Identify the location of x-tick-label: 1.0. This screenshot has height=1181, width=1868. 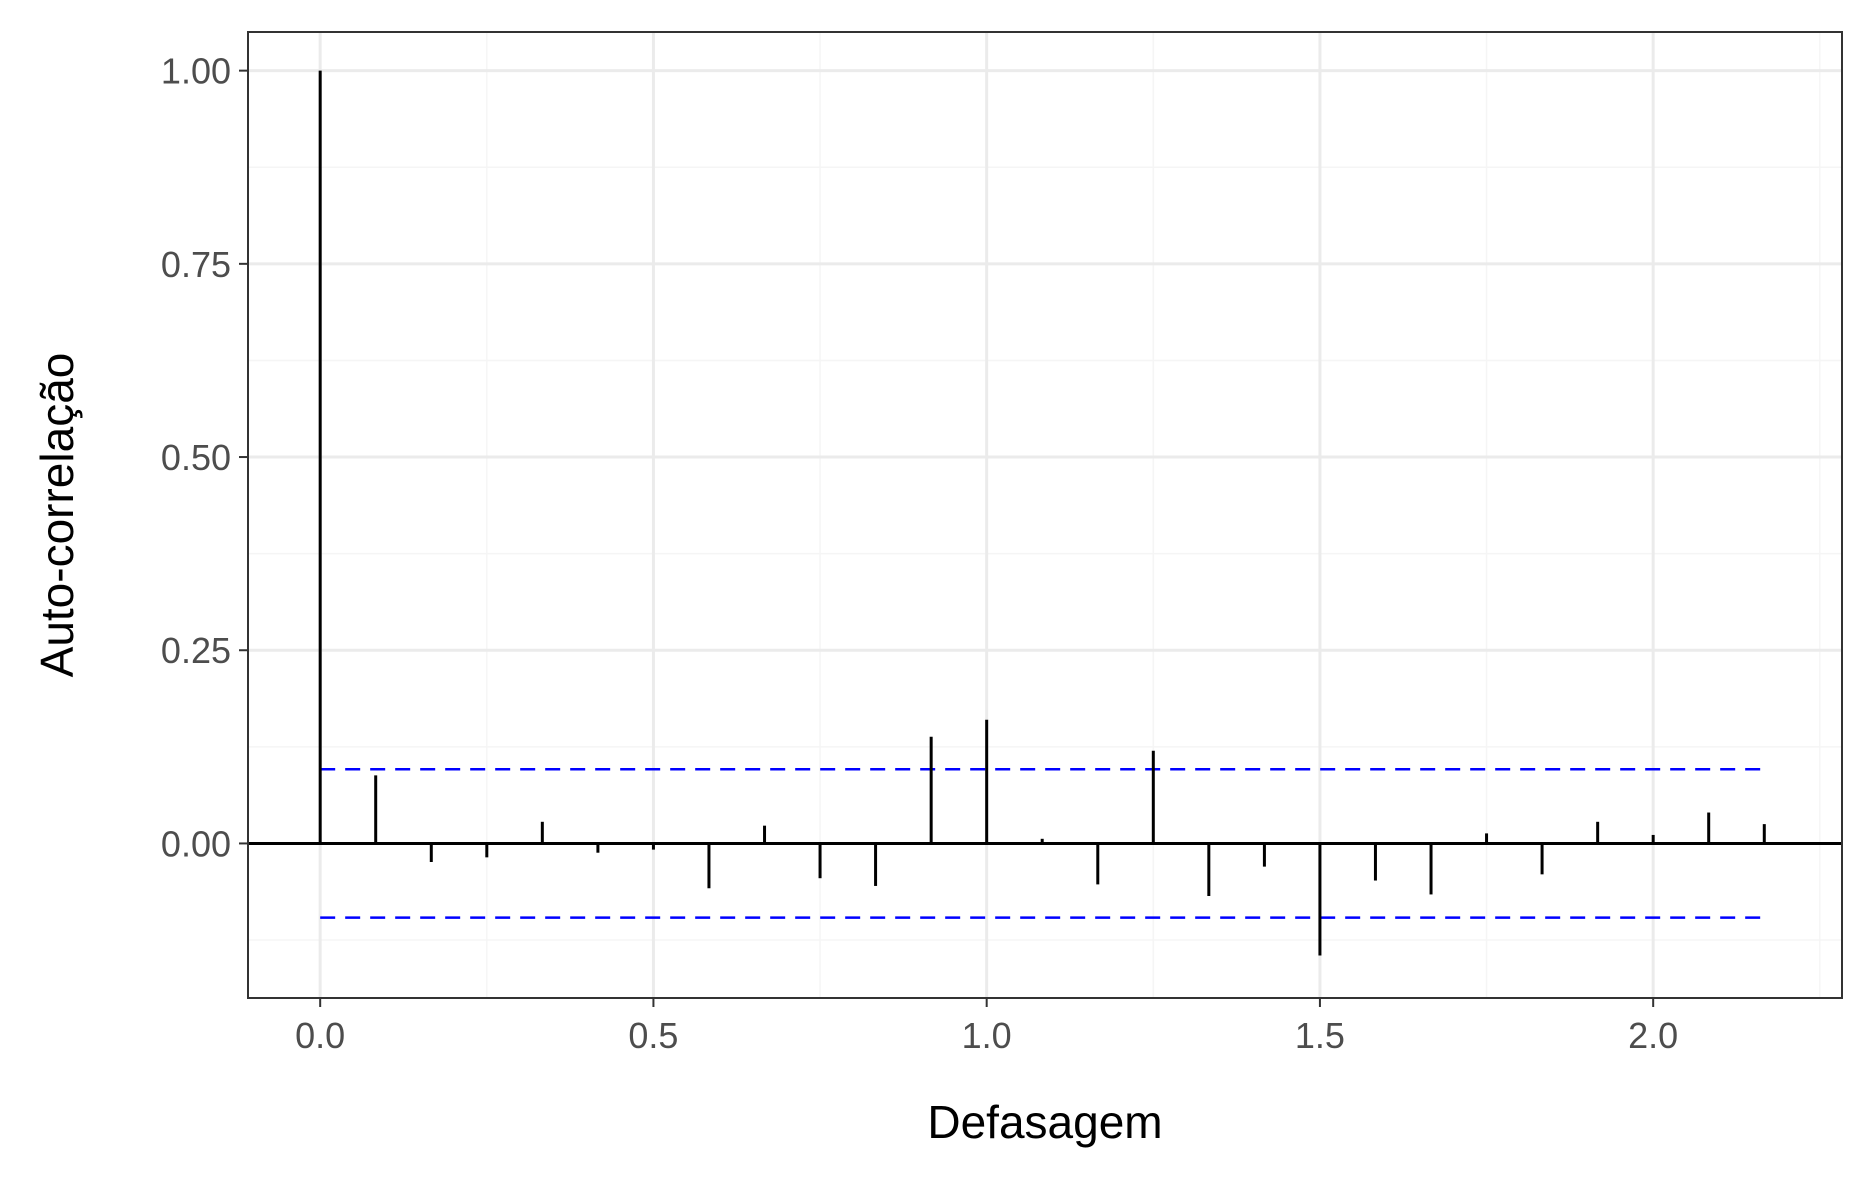
(987, 1035).